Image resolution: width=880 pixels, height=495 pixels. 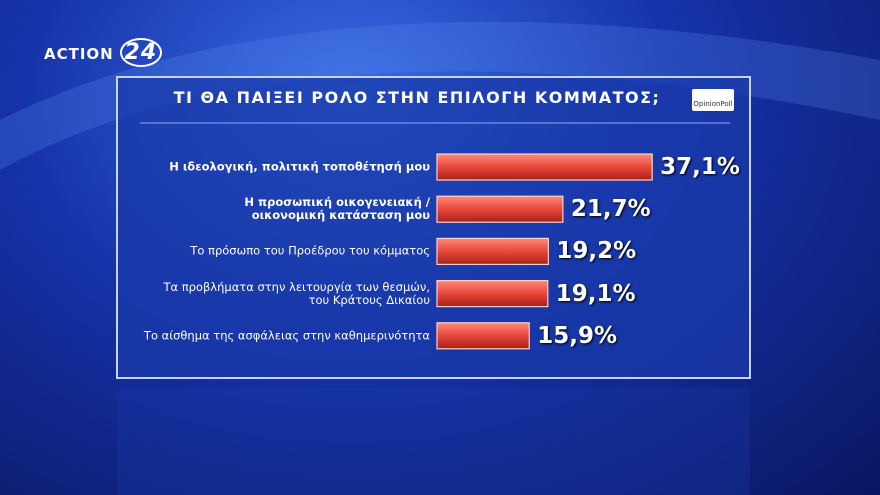 What do you see at coordinates (596, 251) in the screenshot?
I see `value-label: 19,2%` at bounding box center [596, 251].